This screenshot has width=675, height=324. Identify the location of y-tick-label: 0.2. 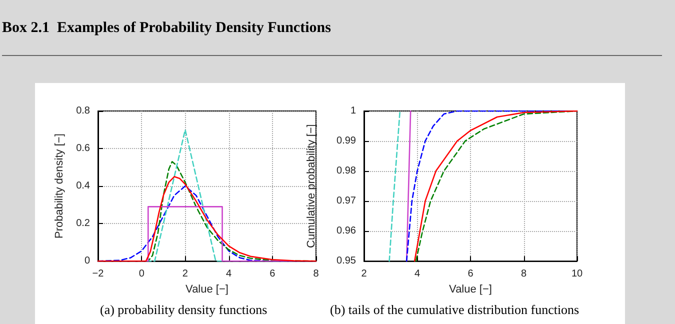
(83, 224).